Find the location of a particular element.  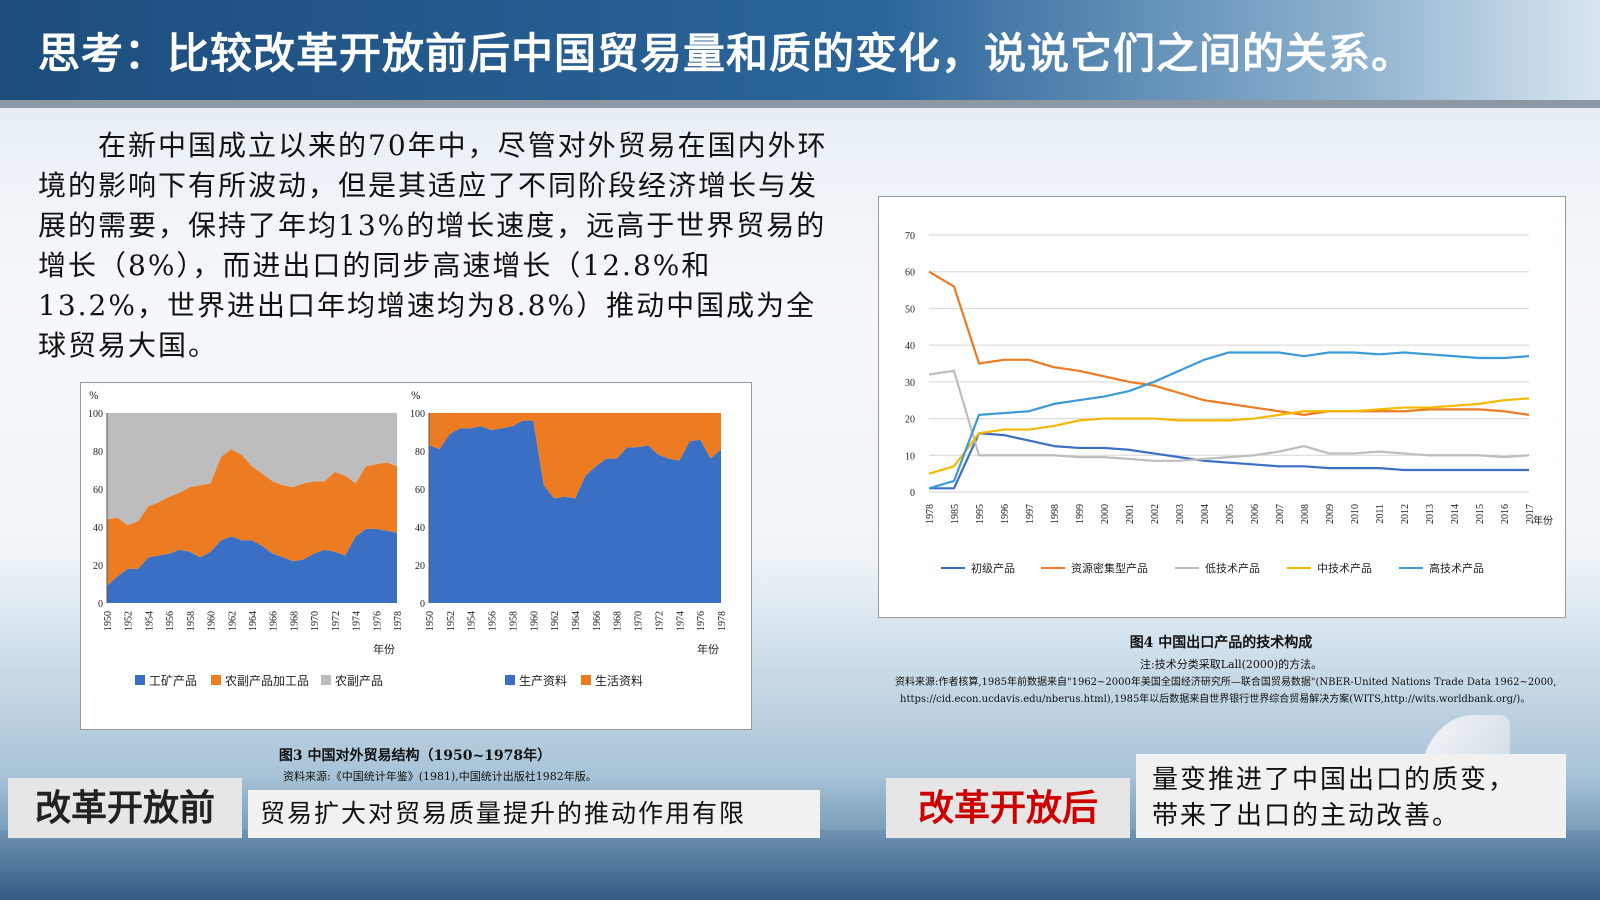

before-reform-text: 贸易扩大对贸易质量提升的推动作用有限 is located at coordinates (534, 814).